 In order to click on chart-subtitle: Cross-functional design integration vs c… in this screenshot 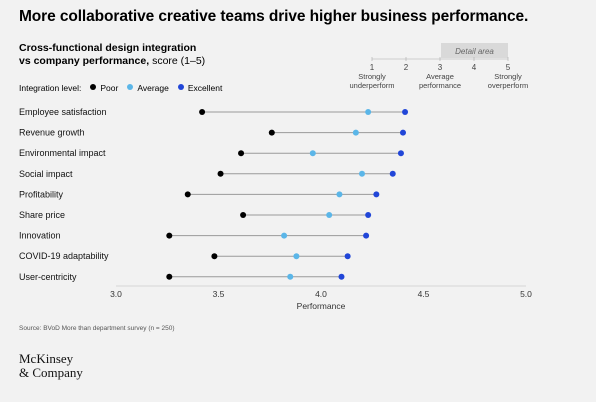, I will do `click(112, 55)`.